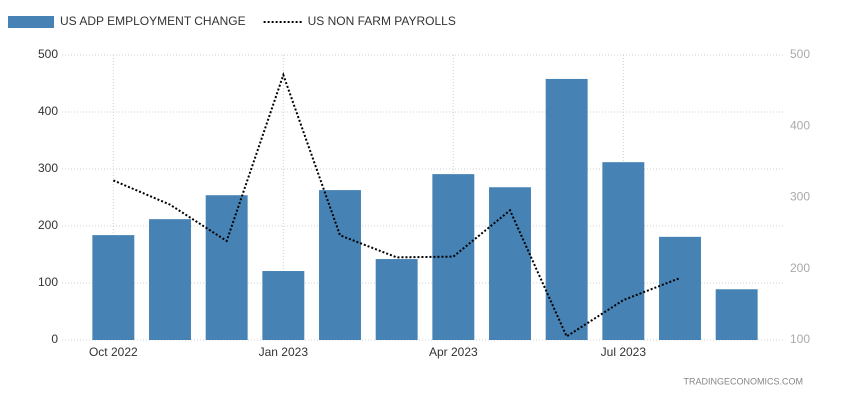 This screenshot has width=850, height=400. Describe the element at coordinates (284, 352) in the screenshot. I see `x-tick-label: Jan 2023` at that location.